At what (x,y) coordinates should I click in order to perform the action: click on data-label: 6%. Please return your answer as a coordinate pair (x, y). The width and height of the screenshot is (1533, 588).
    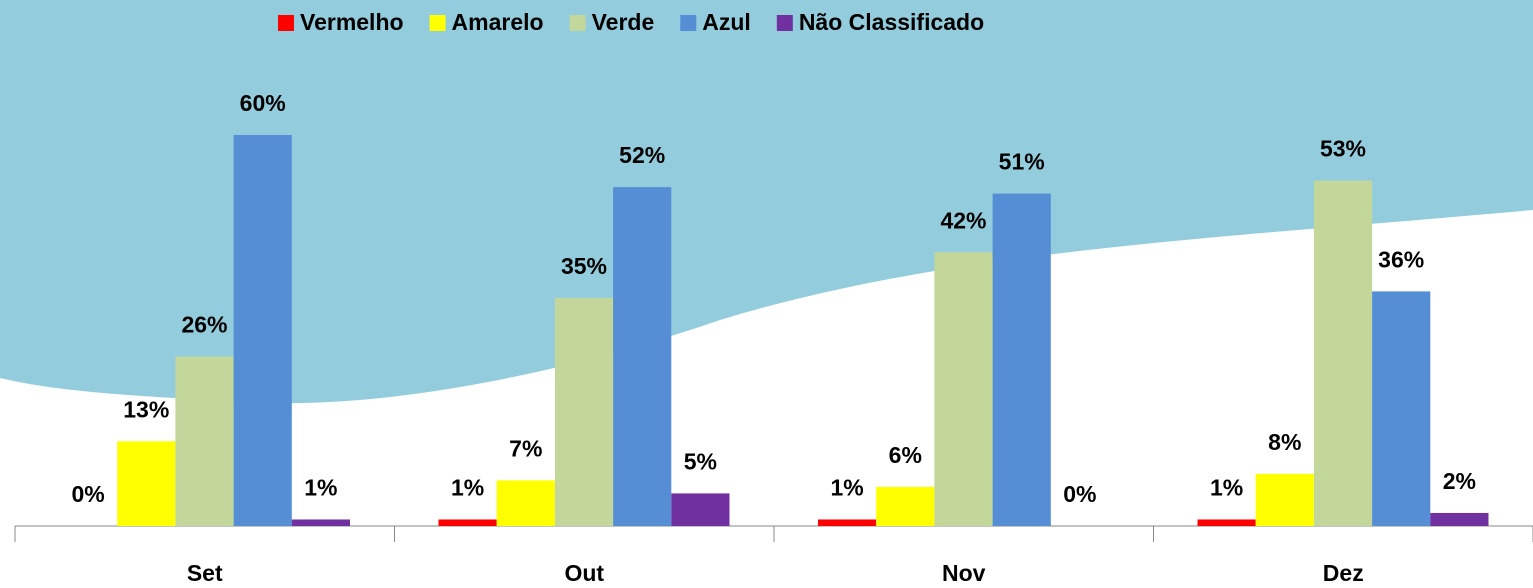
    Looking at the image, I should click on (905, 455).